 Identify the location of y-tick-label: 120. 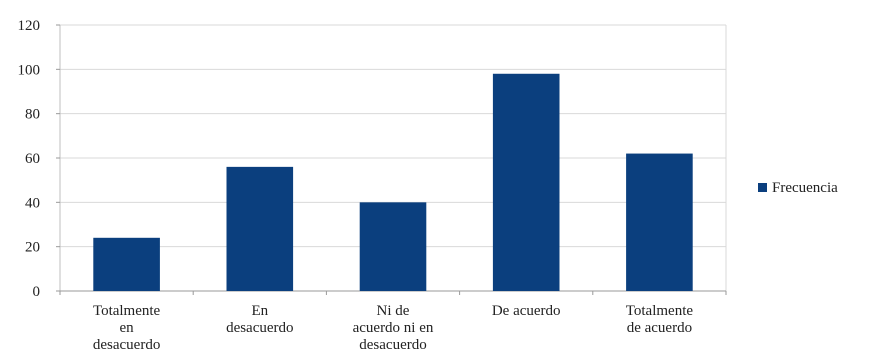
(29, 26).